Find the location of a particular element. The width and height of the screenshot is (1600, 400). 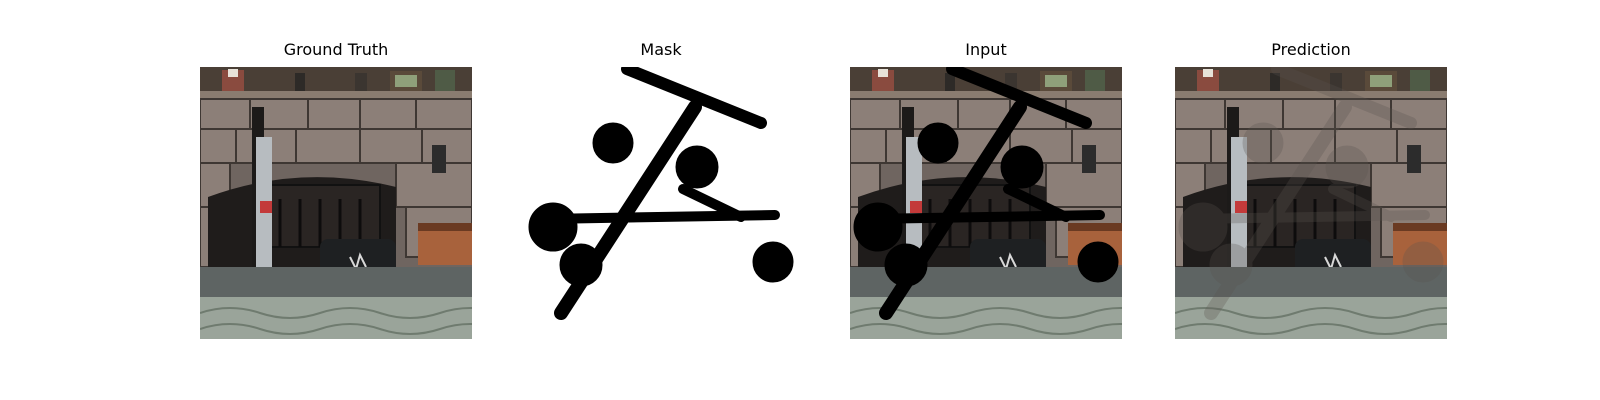

input-image is located at coordinates (986, 203).